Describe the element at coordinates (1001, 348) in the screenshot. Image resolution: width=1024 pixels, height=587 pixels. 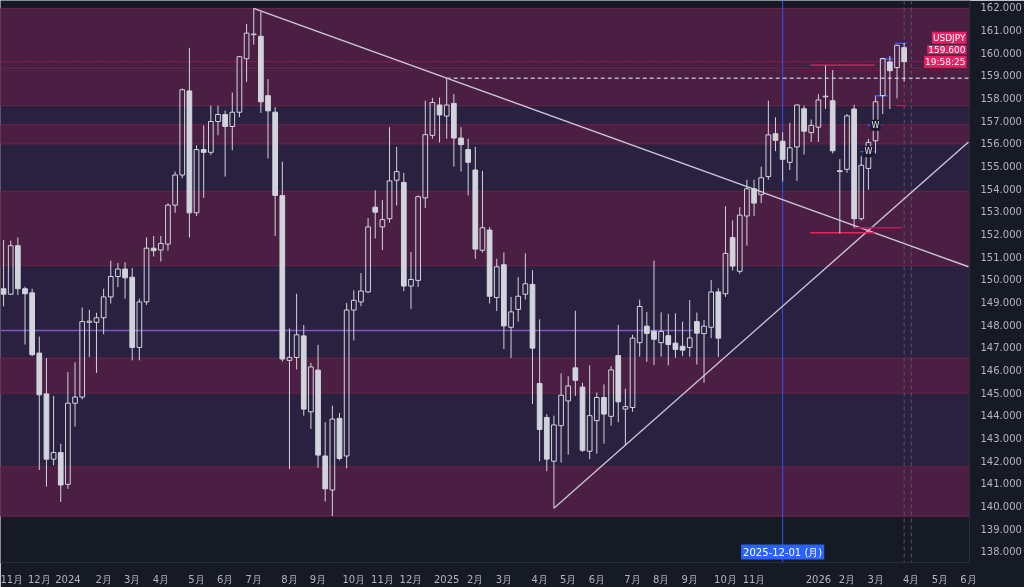
I see `y-tick-label: 147.000` at that location.